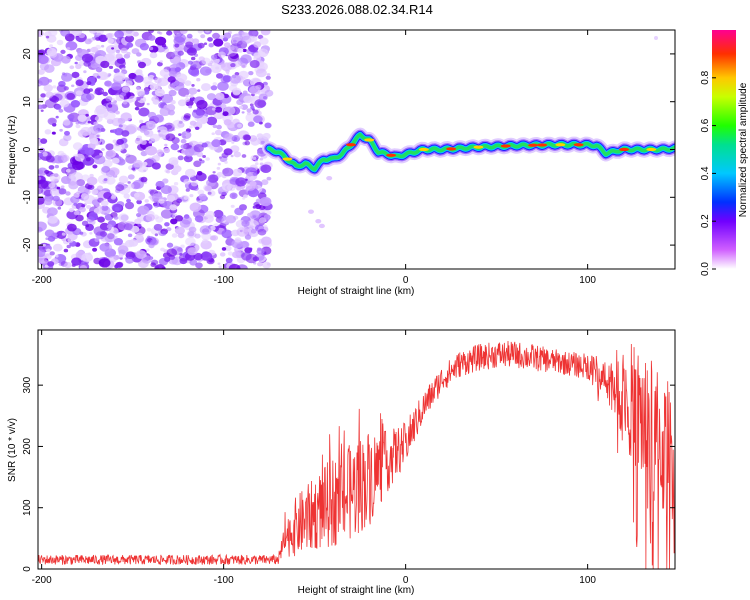 Image resolution: width=750 pixels, height=600 pixels. I want to click on y-tick-label: -10, so click(27, 197).